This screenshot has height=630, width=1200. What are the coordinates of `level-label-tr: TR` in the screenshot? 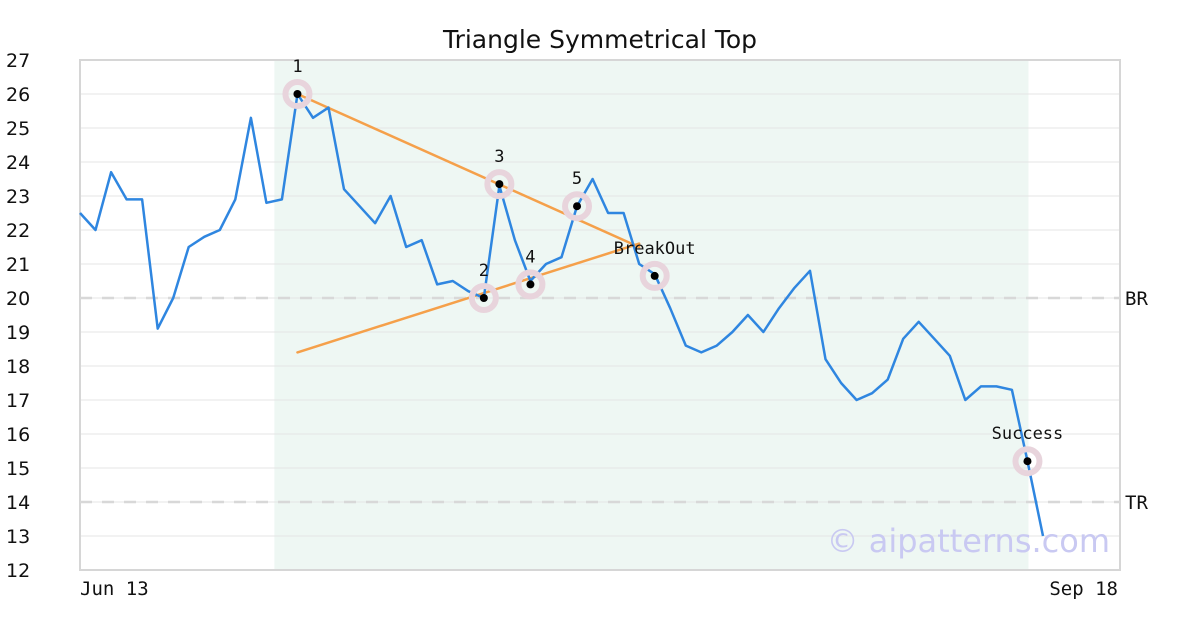 It's located at (1136, 503).